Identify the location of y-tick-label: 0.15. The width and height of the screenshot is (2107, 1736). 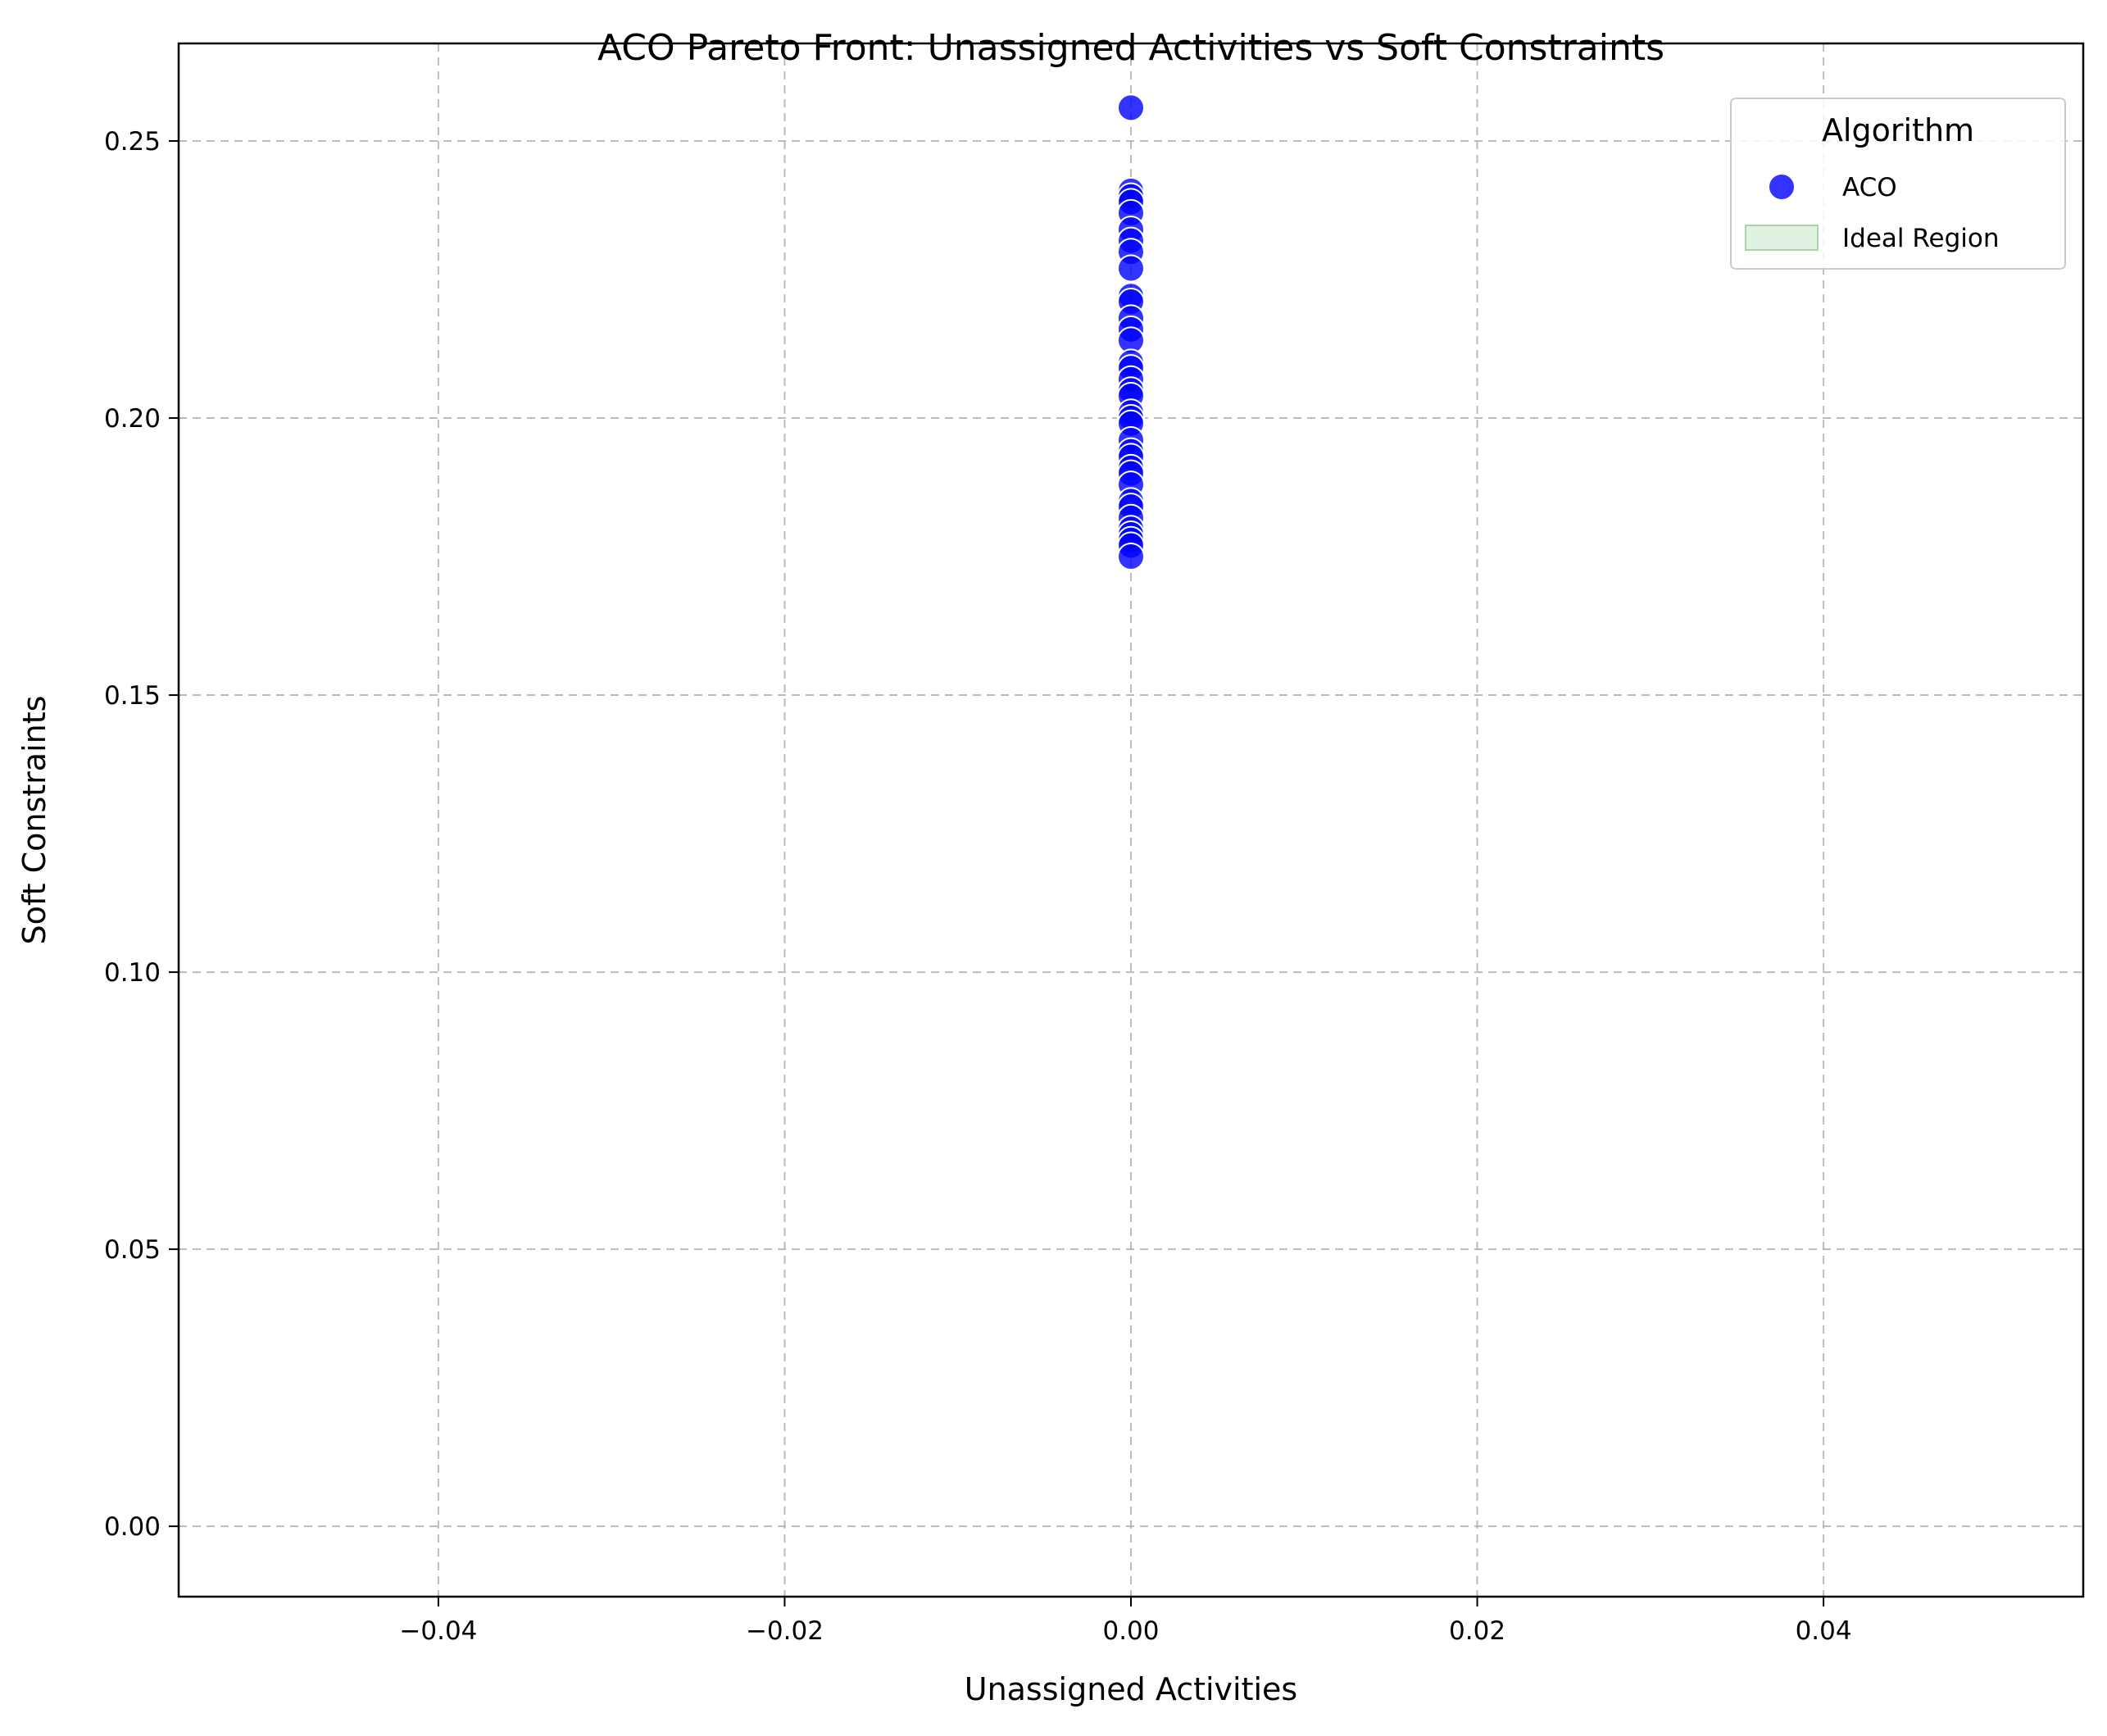
(133, 696).